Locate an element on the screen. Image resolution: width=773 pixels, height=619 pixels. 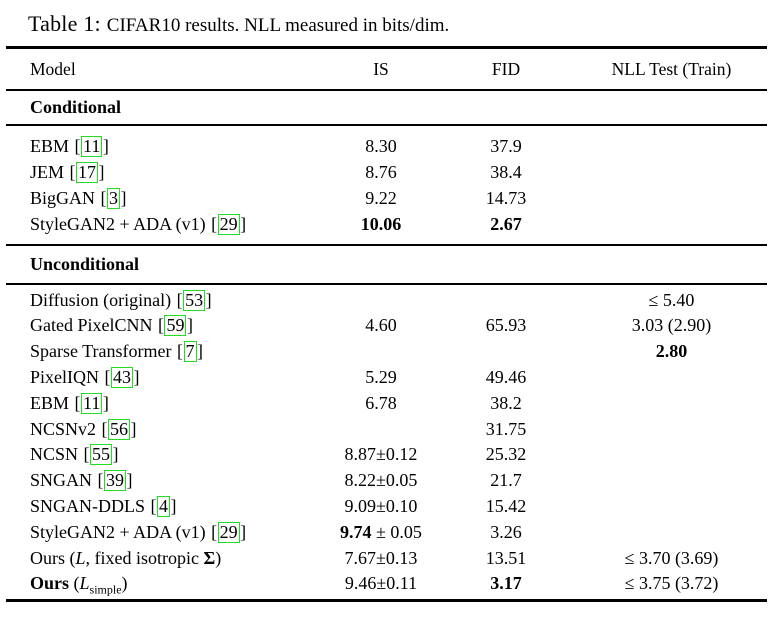
model-cell: BigGAN[3] is located at coordinates (166, 198).